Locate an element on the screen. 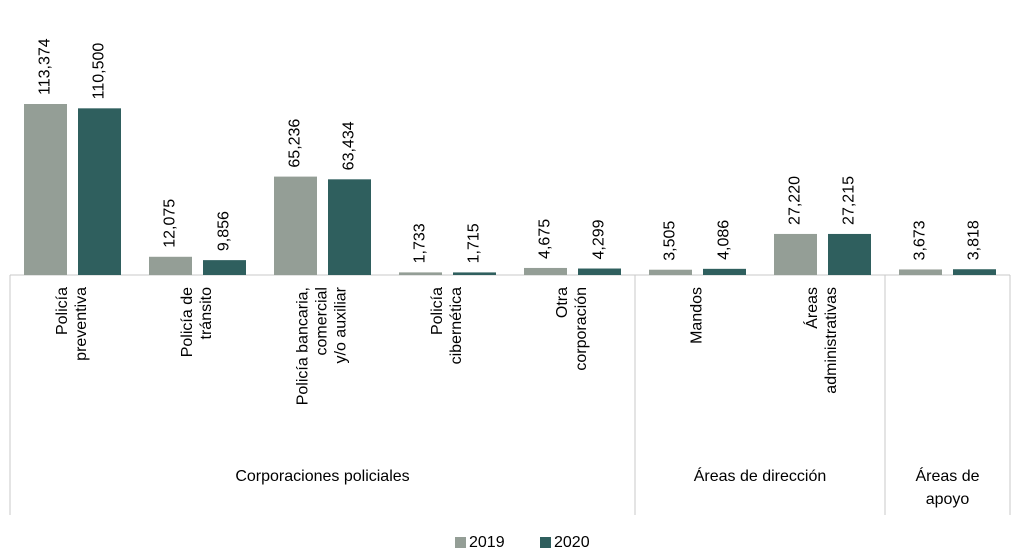 The image size is (1014, 552). value-label: 4,299 is located at coordinates (599, 239).